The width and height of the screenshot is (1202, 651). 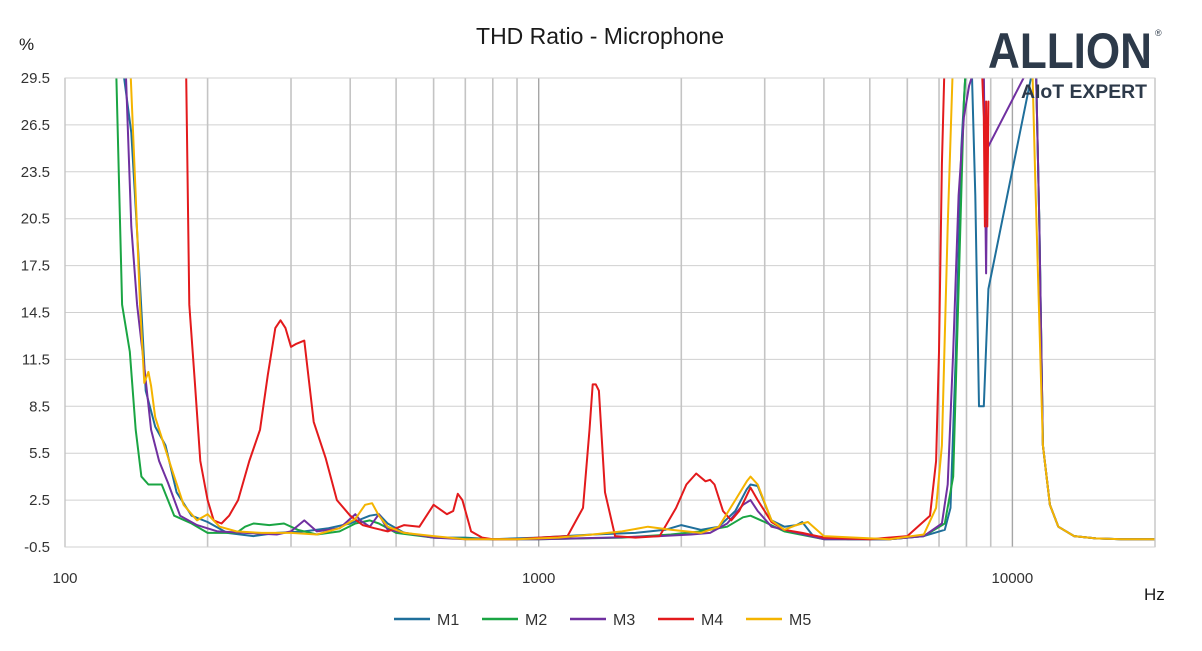 I want to click on y-tick-label: 8.5, so click(x=39, y=406).